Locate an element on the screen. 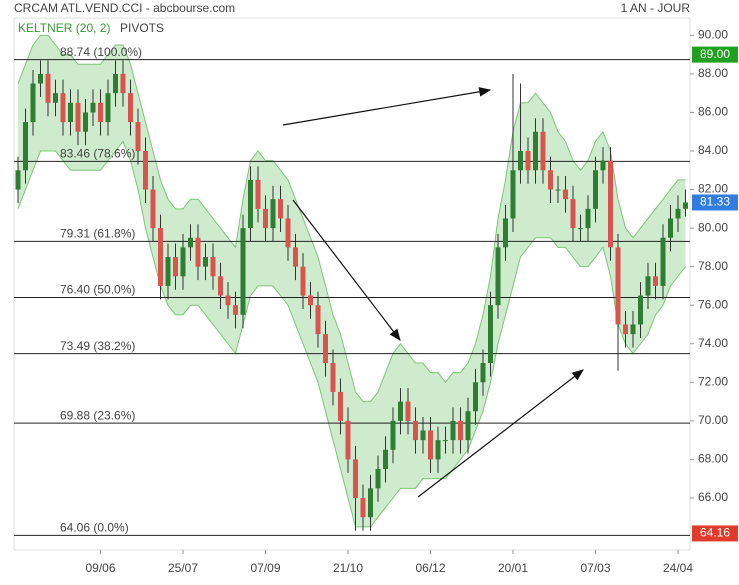  indicator: PIVOTS is located at coordinates (142, 28).